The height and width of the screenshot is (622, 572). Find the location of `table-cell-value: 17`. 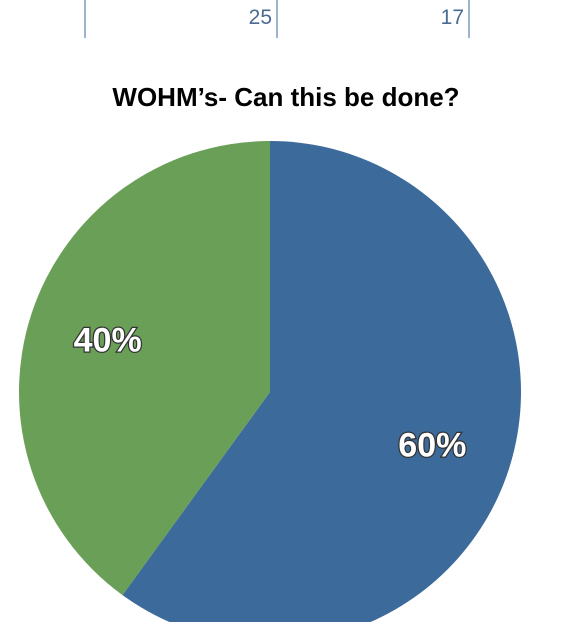

table-cell-value: 17 is located at coordinates (452, 17).